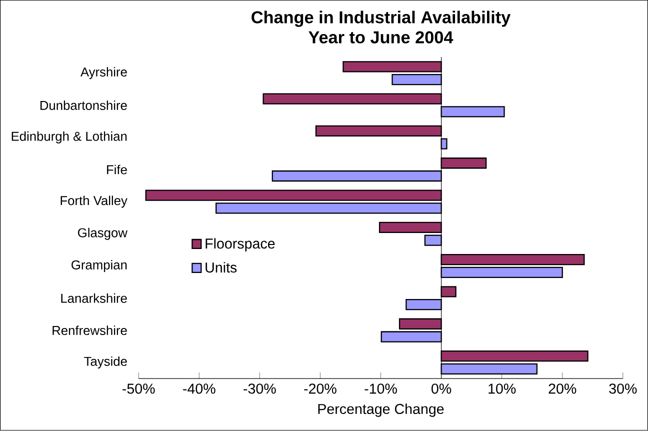  What do you see at coordinates (105, 362) in the screenshot?
I see `y-tick-label: Tayside` at bounding box center [105, 362].